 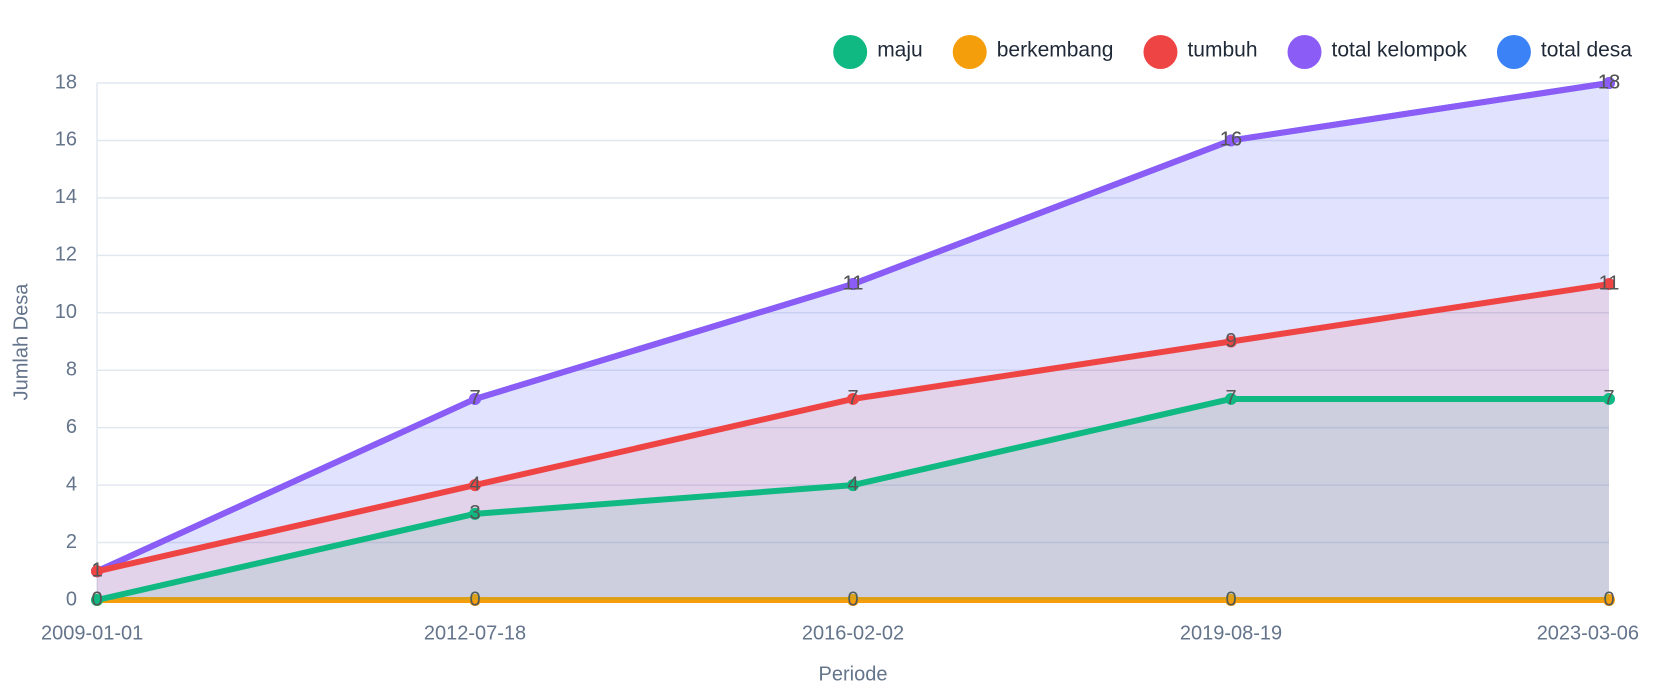 I want to click on y-tick-label: 16, so click(x=66, y=140).